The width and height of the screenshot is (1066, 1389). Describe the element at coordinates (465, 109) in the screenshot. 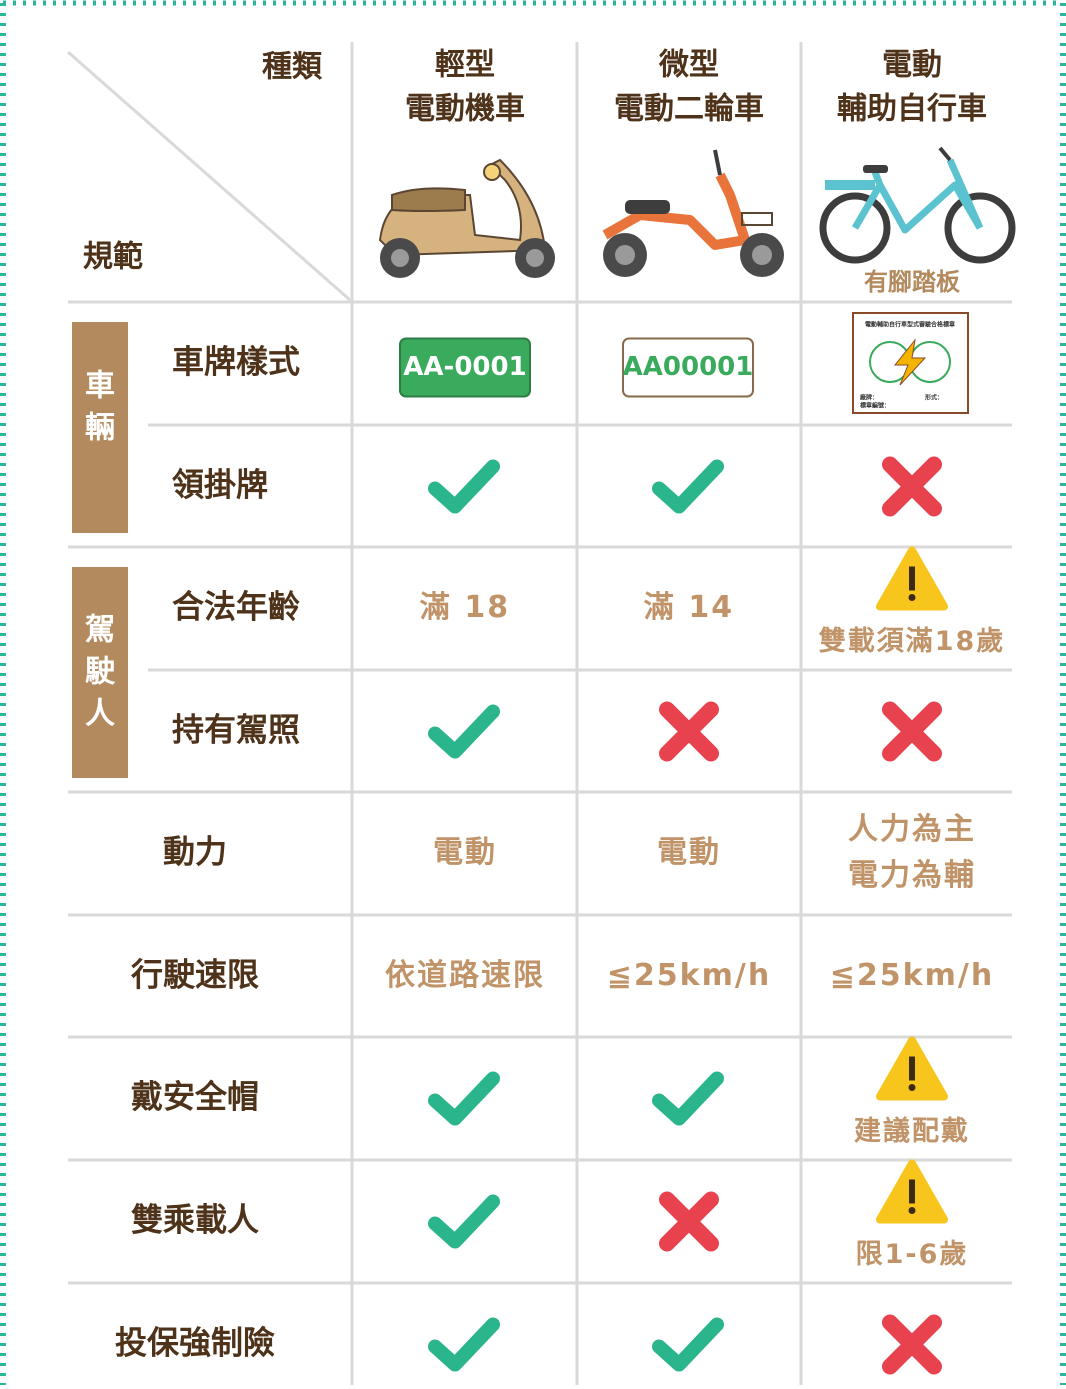

I see `column-title: 電動機車` at that location.